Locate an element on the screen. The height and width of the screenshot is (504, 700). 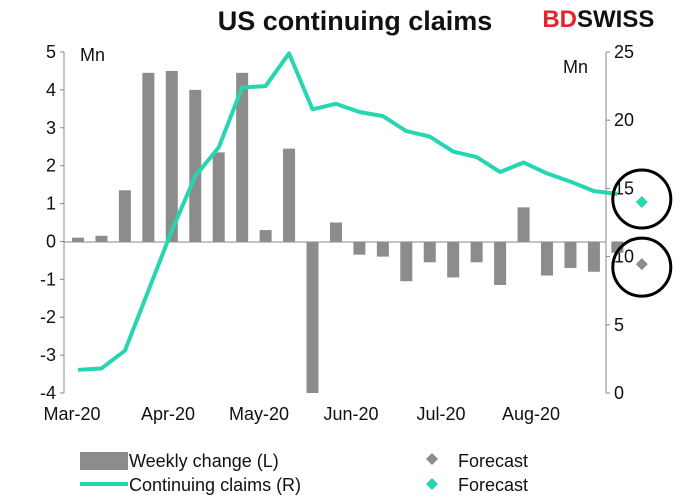
left-tick-label: 5 is located at coordinates (51, 52).